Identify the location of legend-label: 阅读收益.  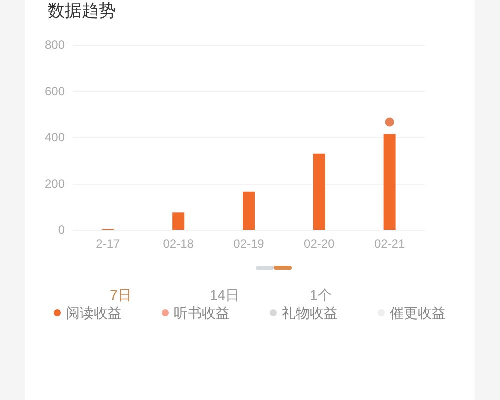
(94, 313).